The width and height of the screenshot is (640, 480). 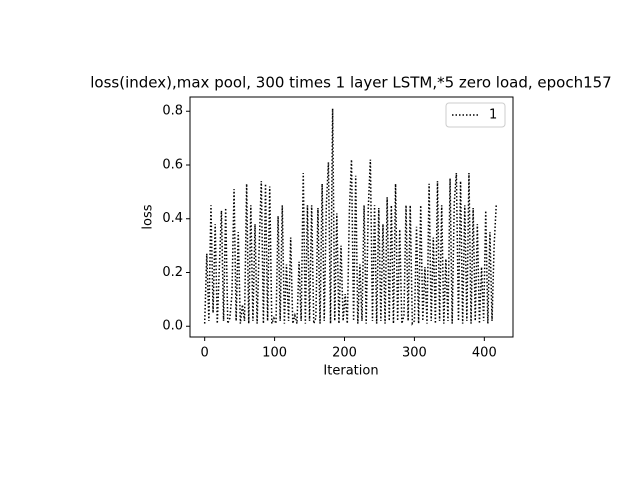 What do you see at coordinates (172, 164) in the screenshot?
I see `y-tick-label: 0.6` at bounding box center [172, 164].